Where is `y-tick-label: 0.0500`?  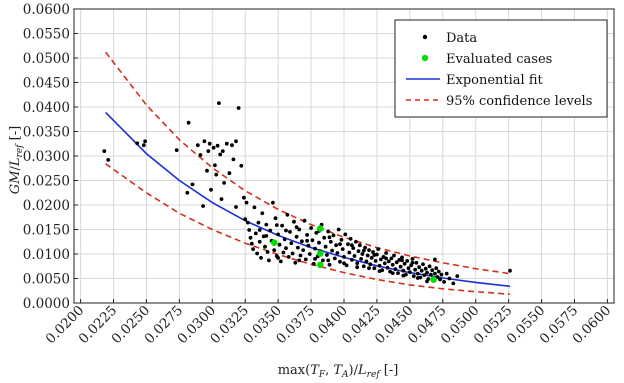
y-tick-label: 0.0500 is located at coordinates (46, 59).